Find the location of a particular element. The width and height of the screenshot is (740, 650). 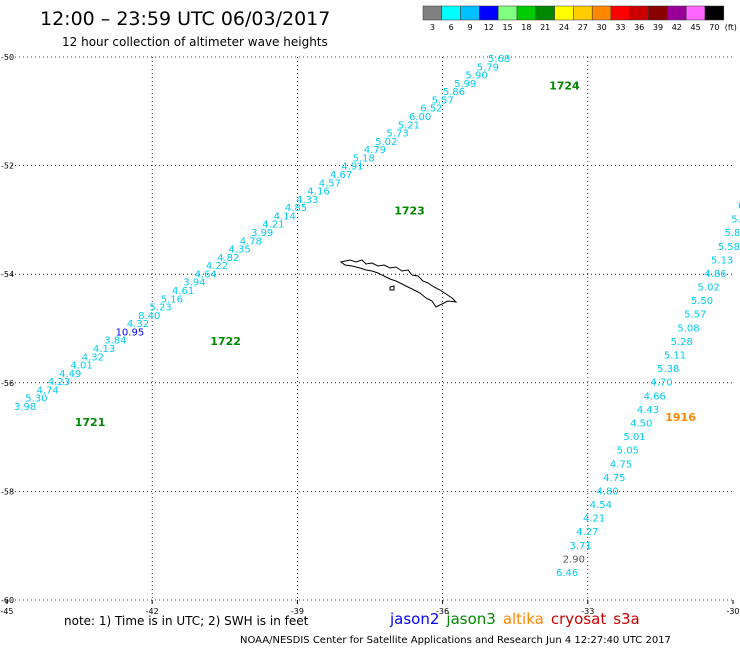

pass-number-label: 1916 is located at coordinates (680, 417).